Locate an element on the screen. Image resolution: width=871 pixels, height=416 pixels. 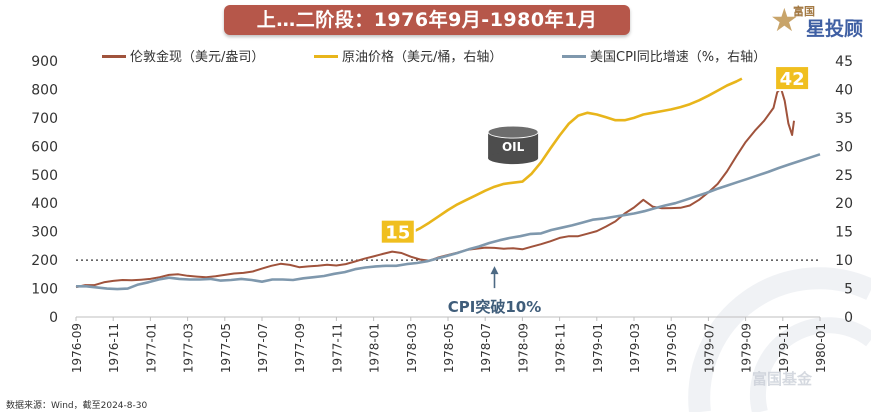
legend-label-oil: 原油价格（美元/桶，右轴） is located at coordinates (422, 57).